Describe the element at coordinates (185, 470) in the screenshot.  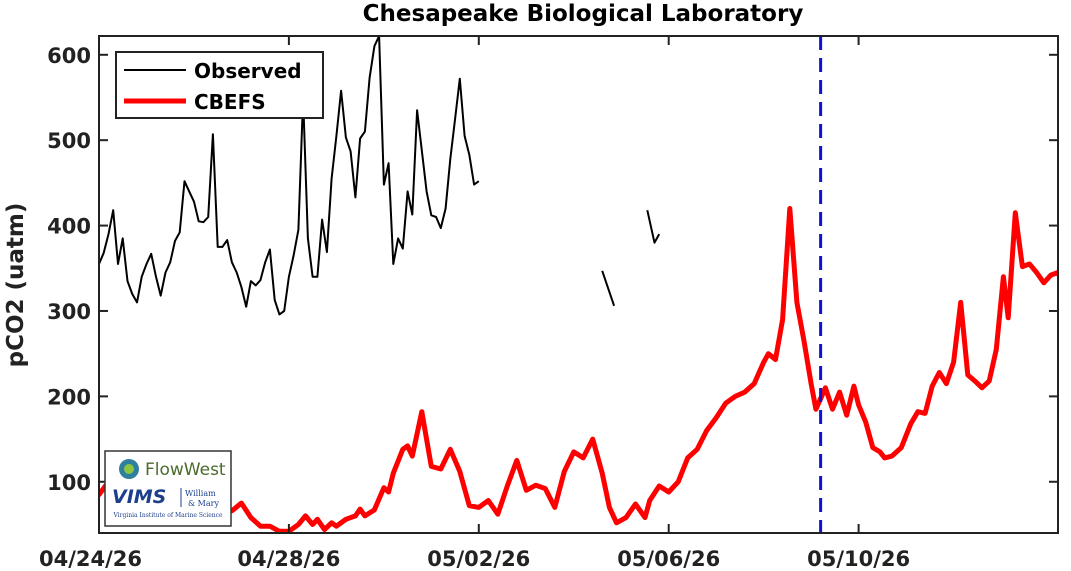
I see `logo-flowwest: FlowWest` at that location.